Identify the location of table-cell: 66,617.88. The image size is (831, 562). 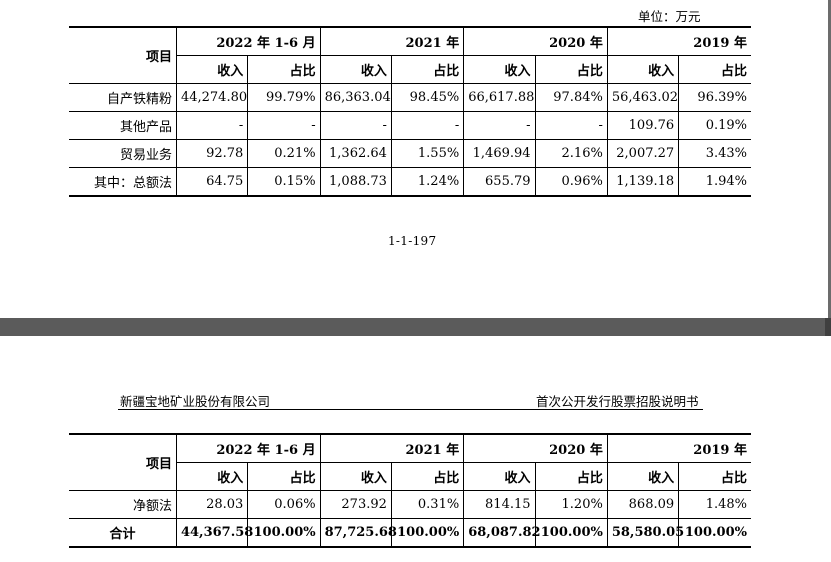
(499, 97).